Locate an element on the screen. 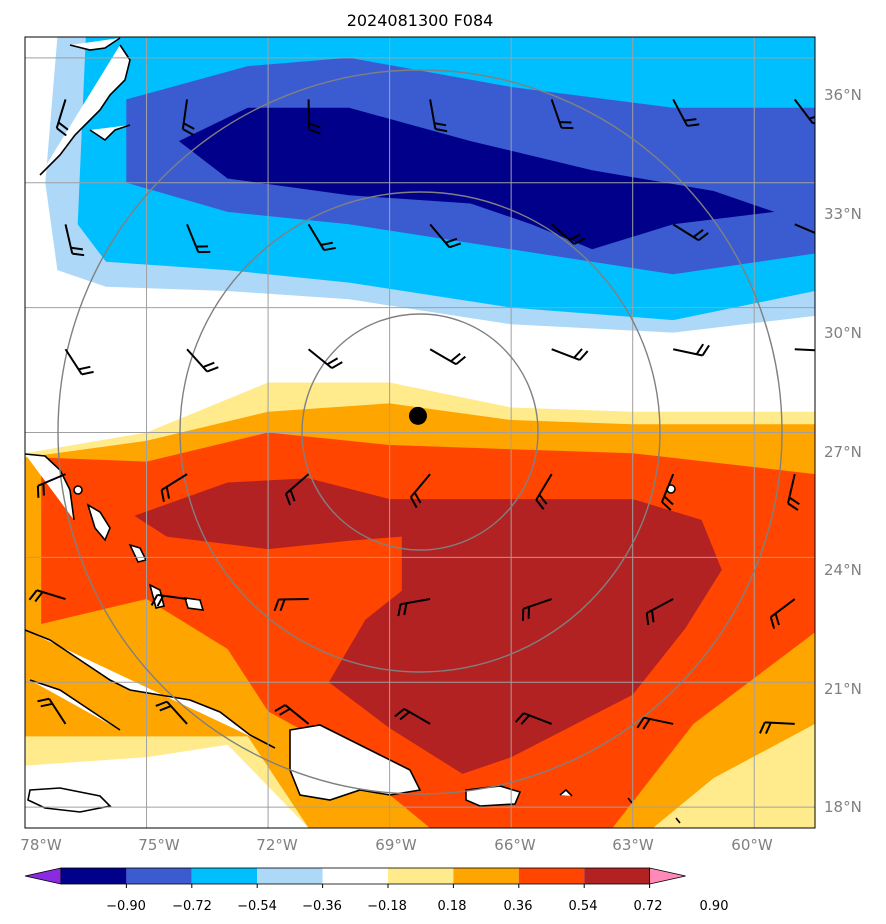 Image resolution: width=886 pixels, height=924 pixels. cuba-south-coast is located at coordinates (75, 705).